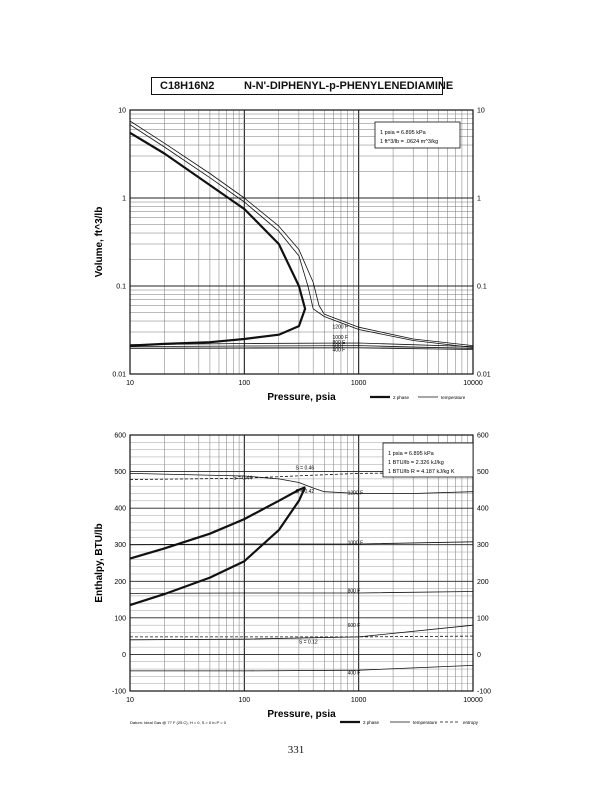  What do you see at coordinates (120, 545) in the screenshot?
I see `y-tick-label: 300` at bounding box center [120, 545].